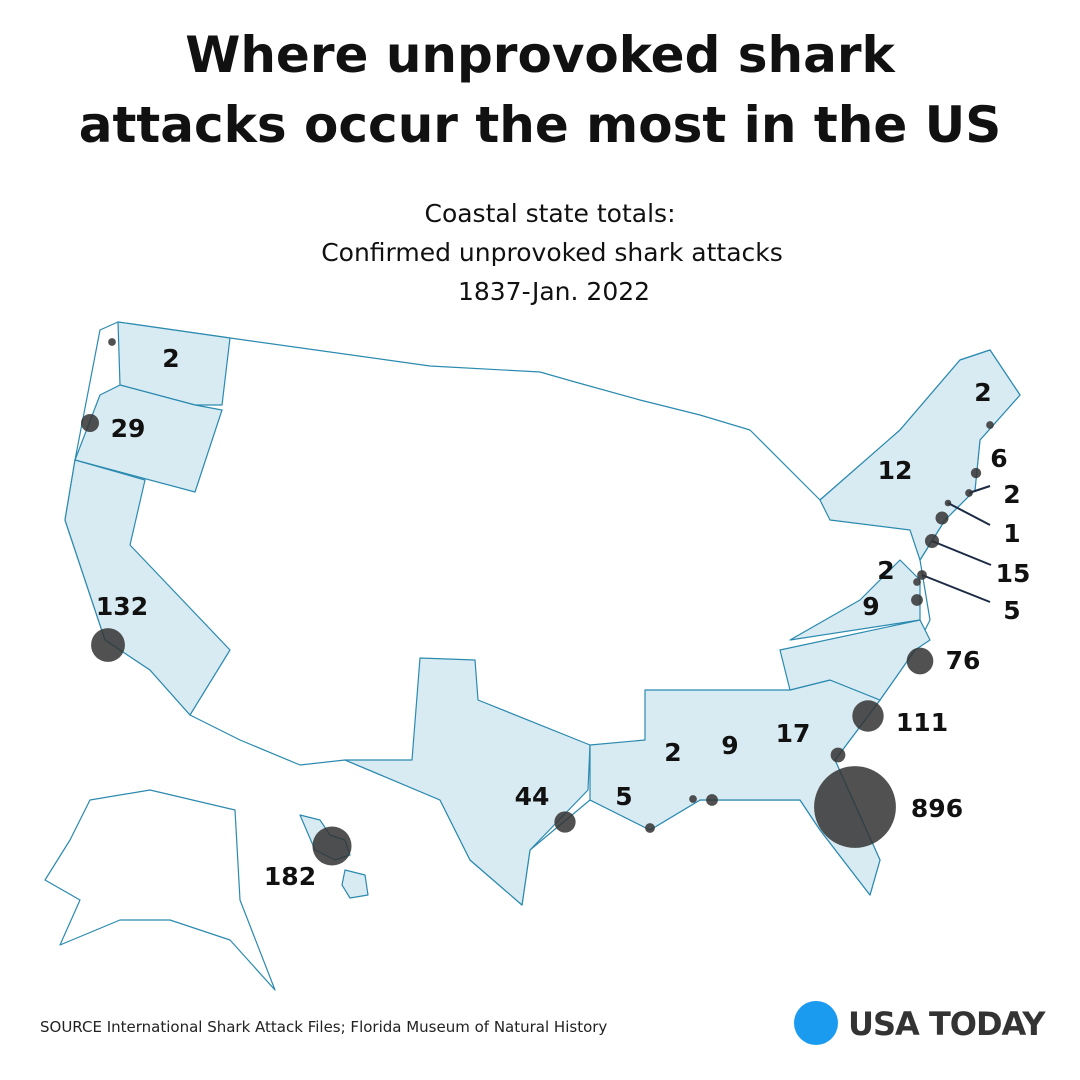 Image resolution: width=1080 pixels, height=1080 pixels. I want to click on subtitle-line: 1837-Jan. 2022, so click(554, 291).